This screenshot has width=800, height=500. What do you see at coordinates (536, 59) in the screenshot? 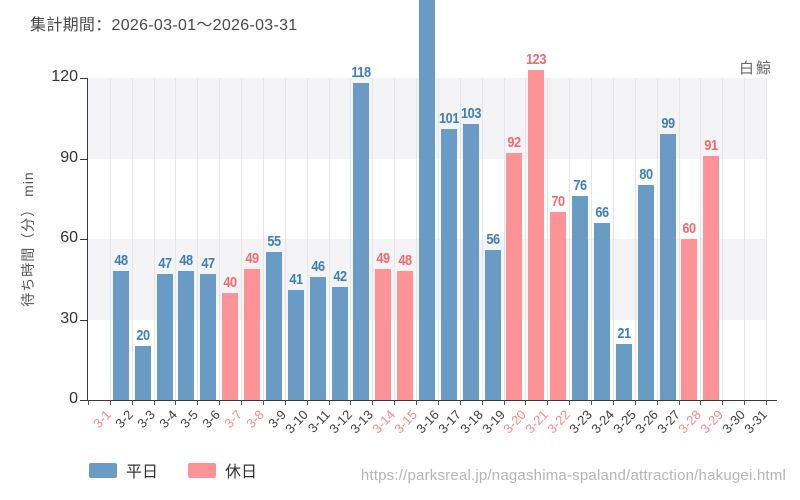
I see `bar-value-label: 123` at bounding box center [536, 59].